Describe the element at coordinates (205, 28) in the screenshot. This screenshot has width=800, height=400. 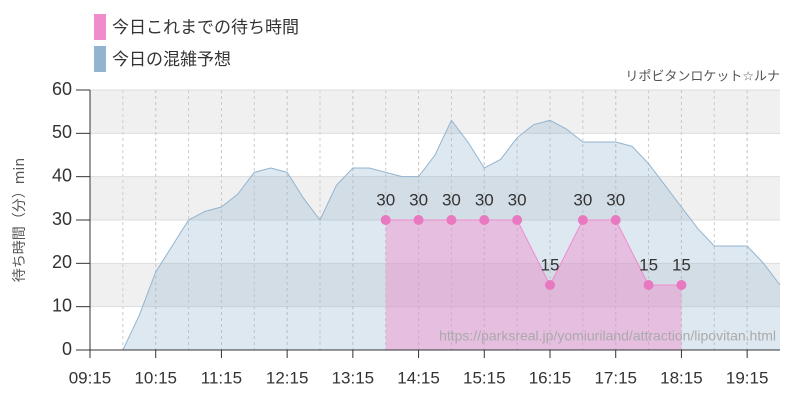
I see `legend-label: 今日これまでの待ち時間` at that location.